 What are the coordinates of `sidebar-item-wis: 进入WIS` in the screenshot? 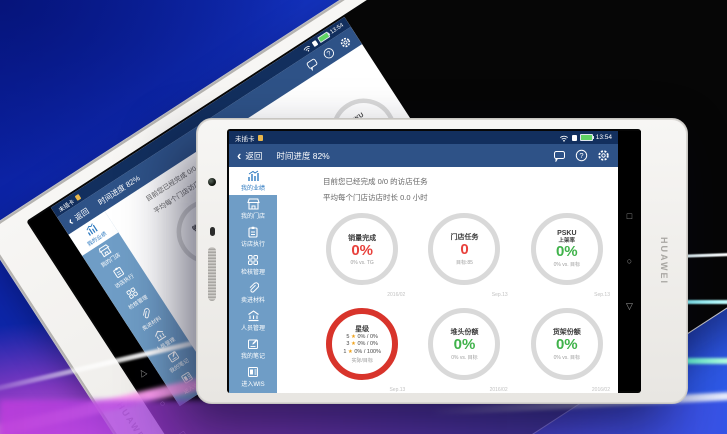 It's located at (253, 377).